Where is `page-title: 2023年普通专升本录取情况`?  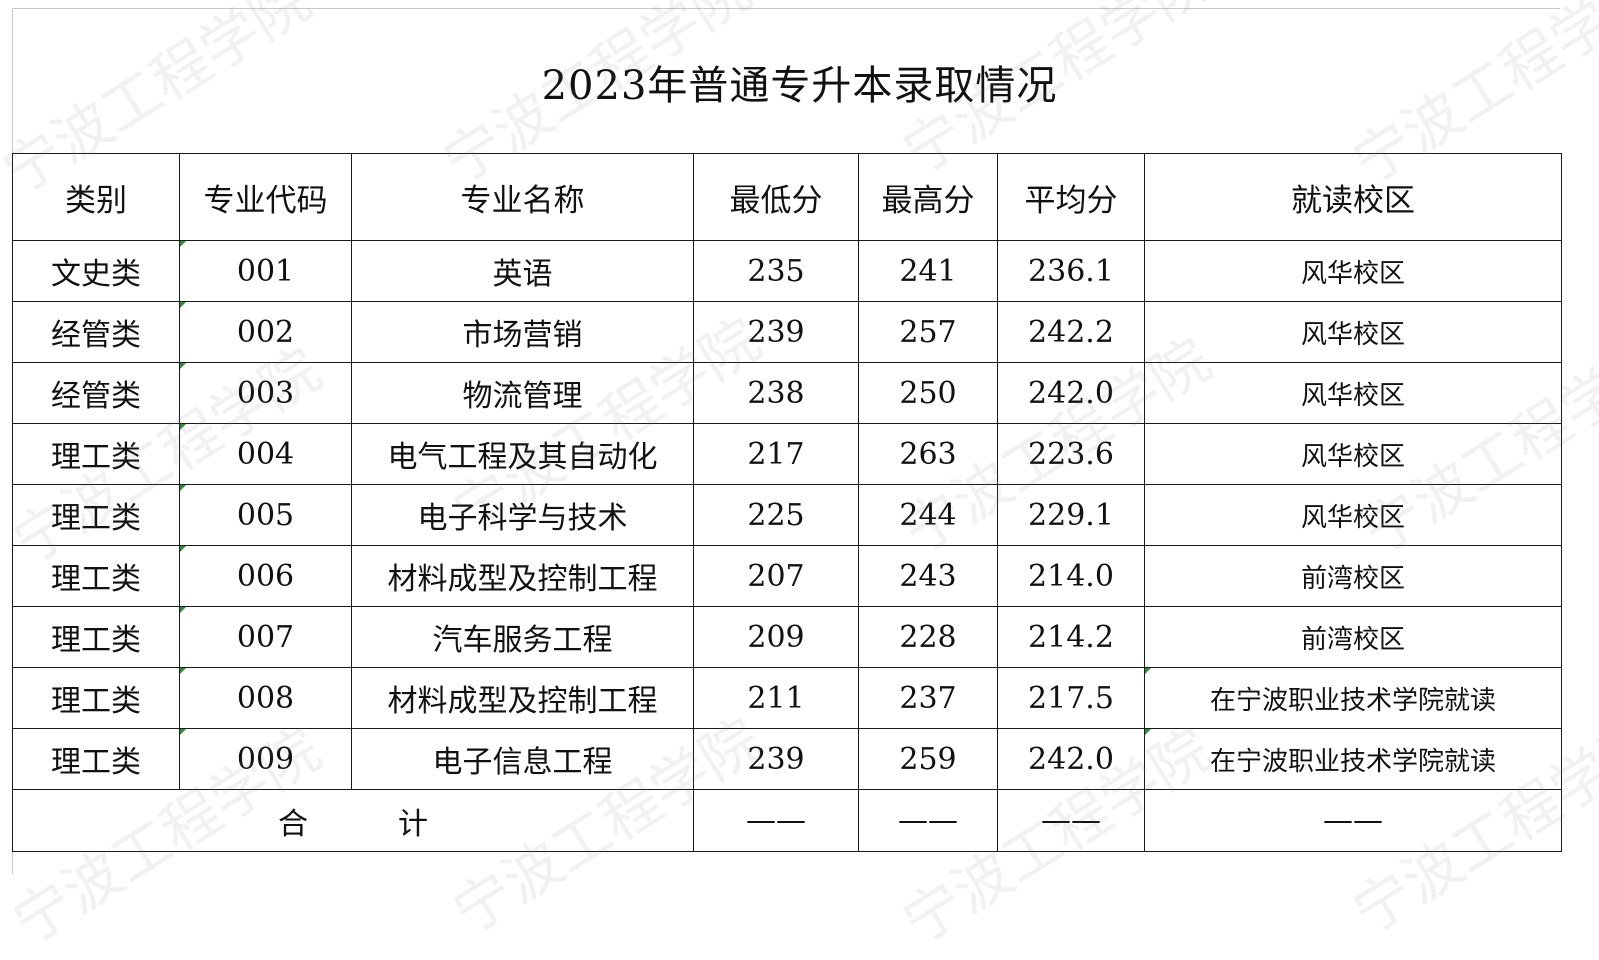
page-title: 2023年普通专升本录取情况 is located at coordinates (799, 86).